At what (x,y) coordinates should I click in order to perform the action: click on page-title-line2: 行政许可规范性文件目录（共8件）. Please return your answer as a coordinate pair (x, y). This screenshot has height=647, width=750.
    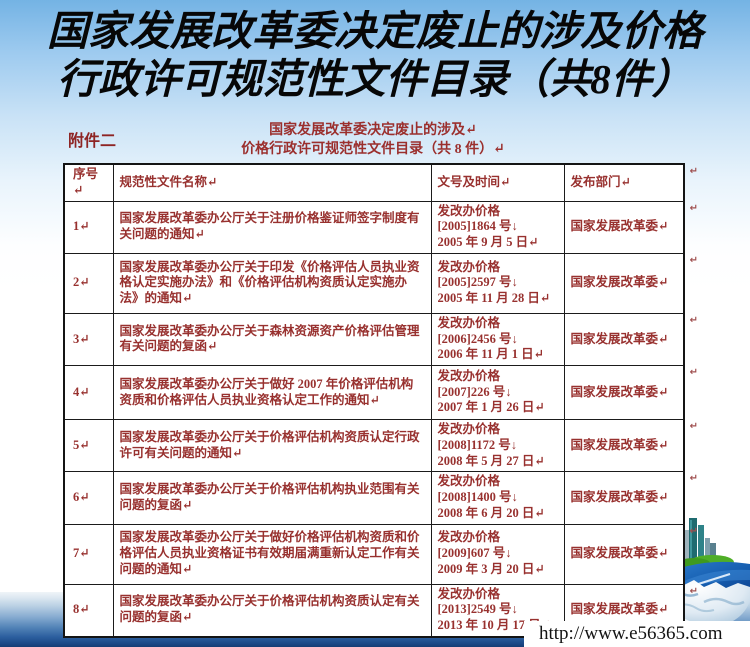
    Looking at the image, I should click on (375, 78).